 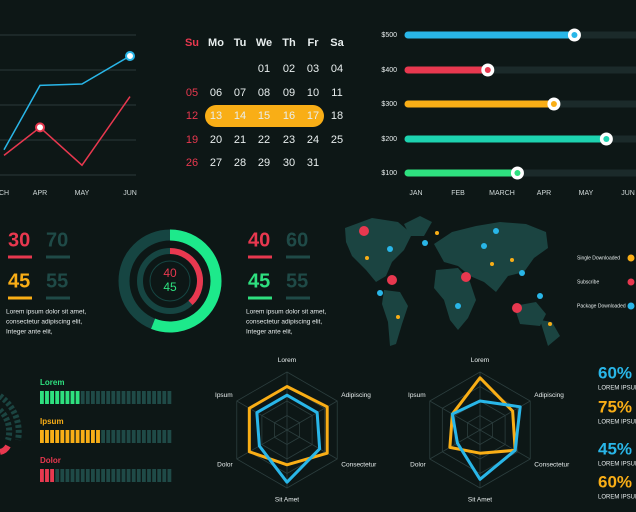 I want to click on stat-text: Lorem ipsum dolor sit amet,, so click(x=286, y=312).